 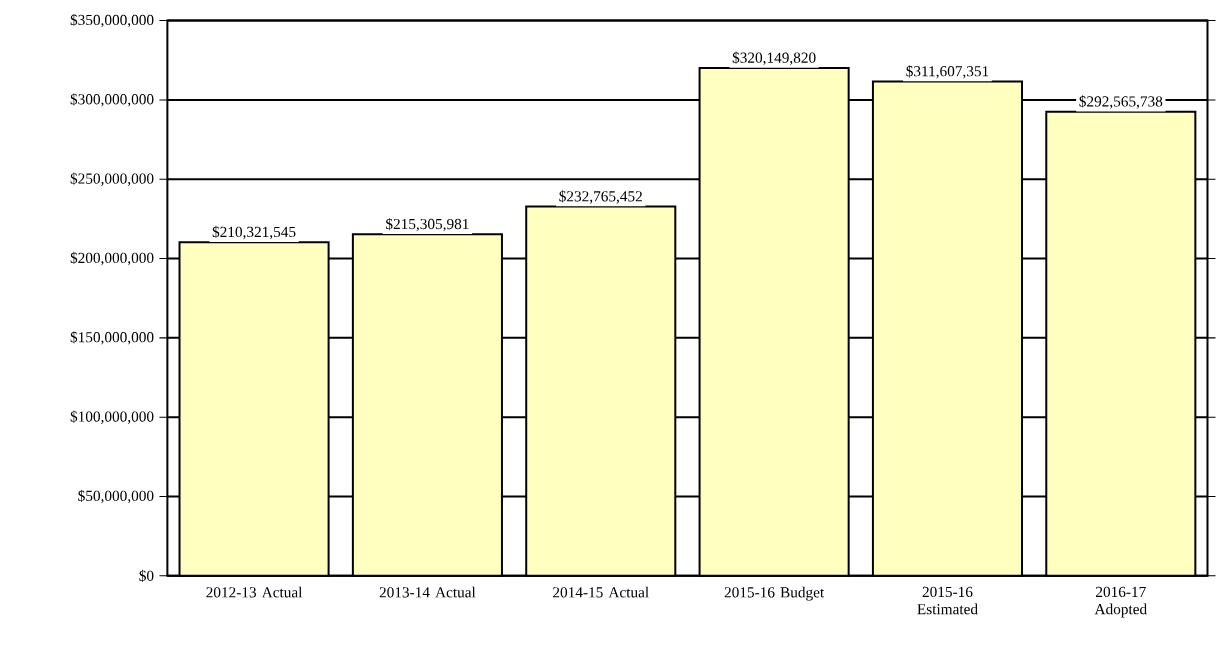 I want to click on y-tick-label: $300,000,000, so click(x=112, y=100).